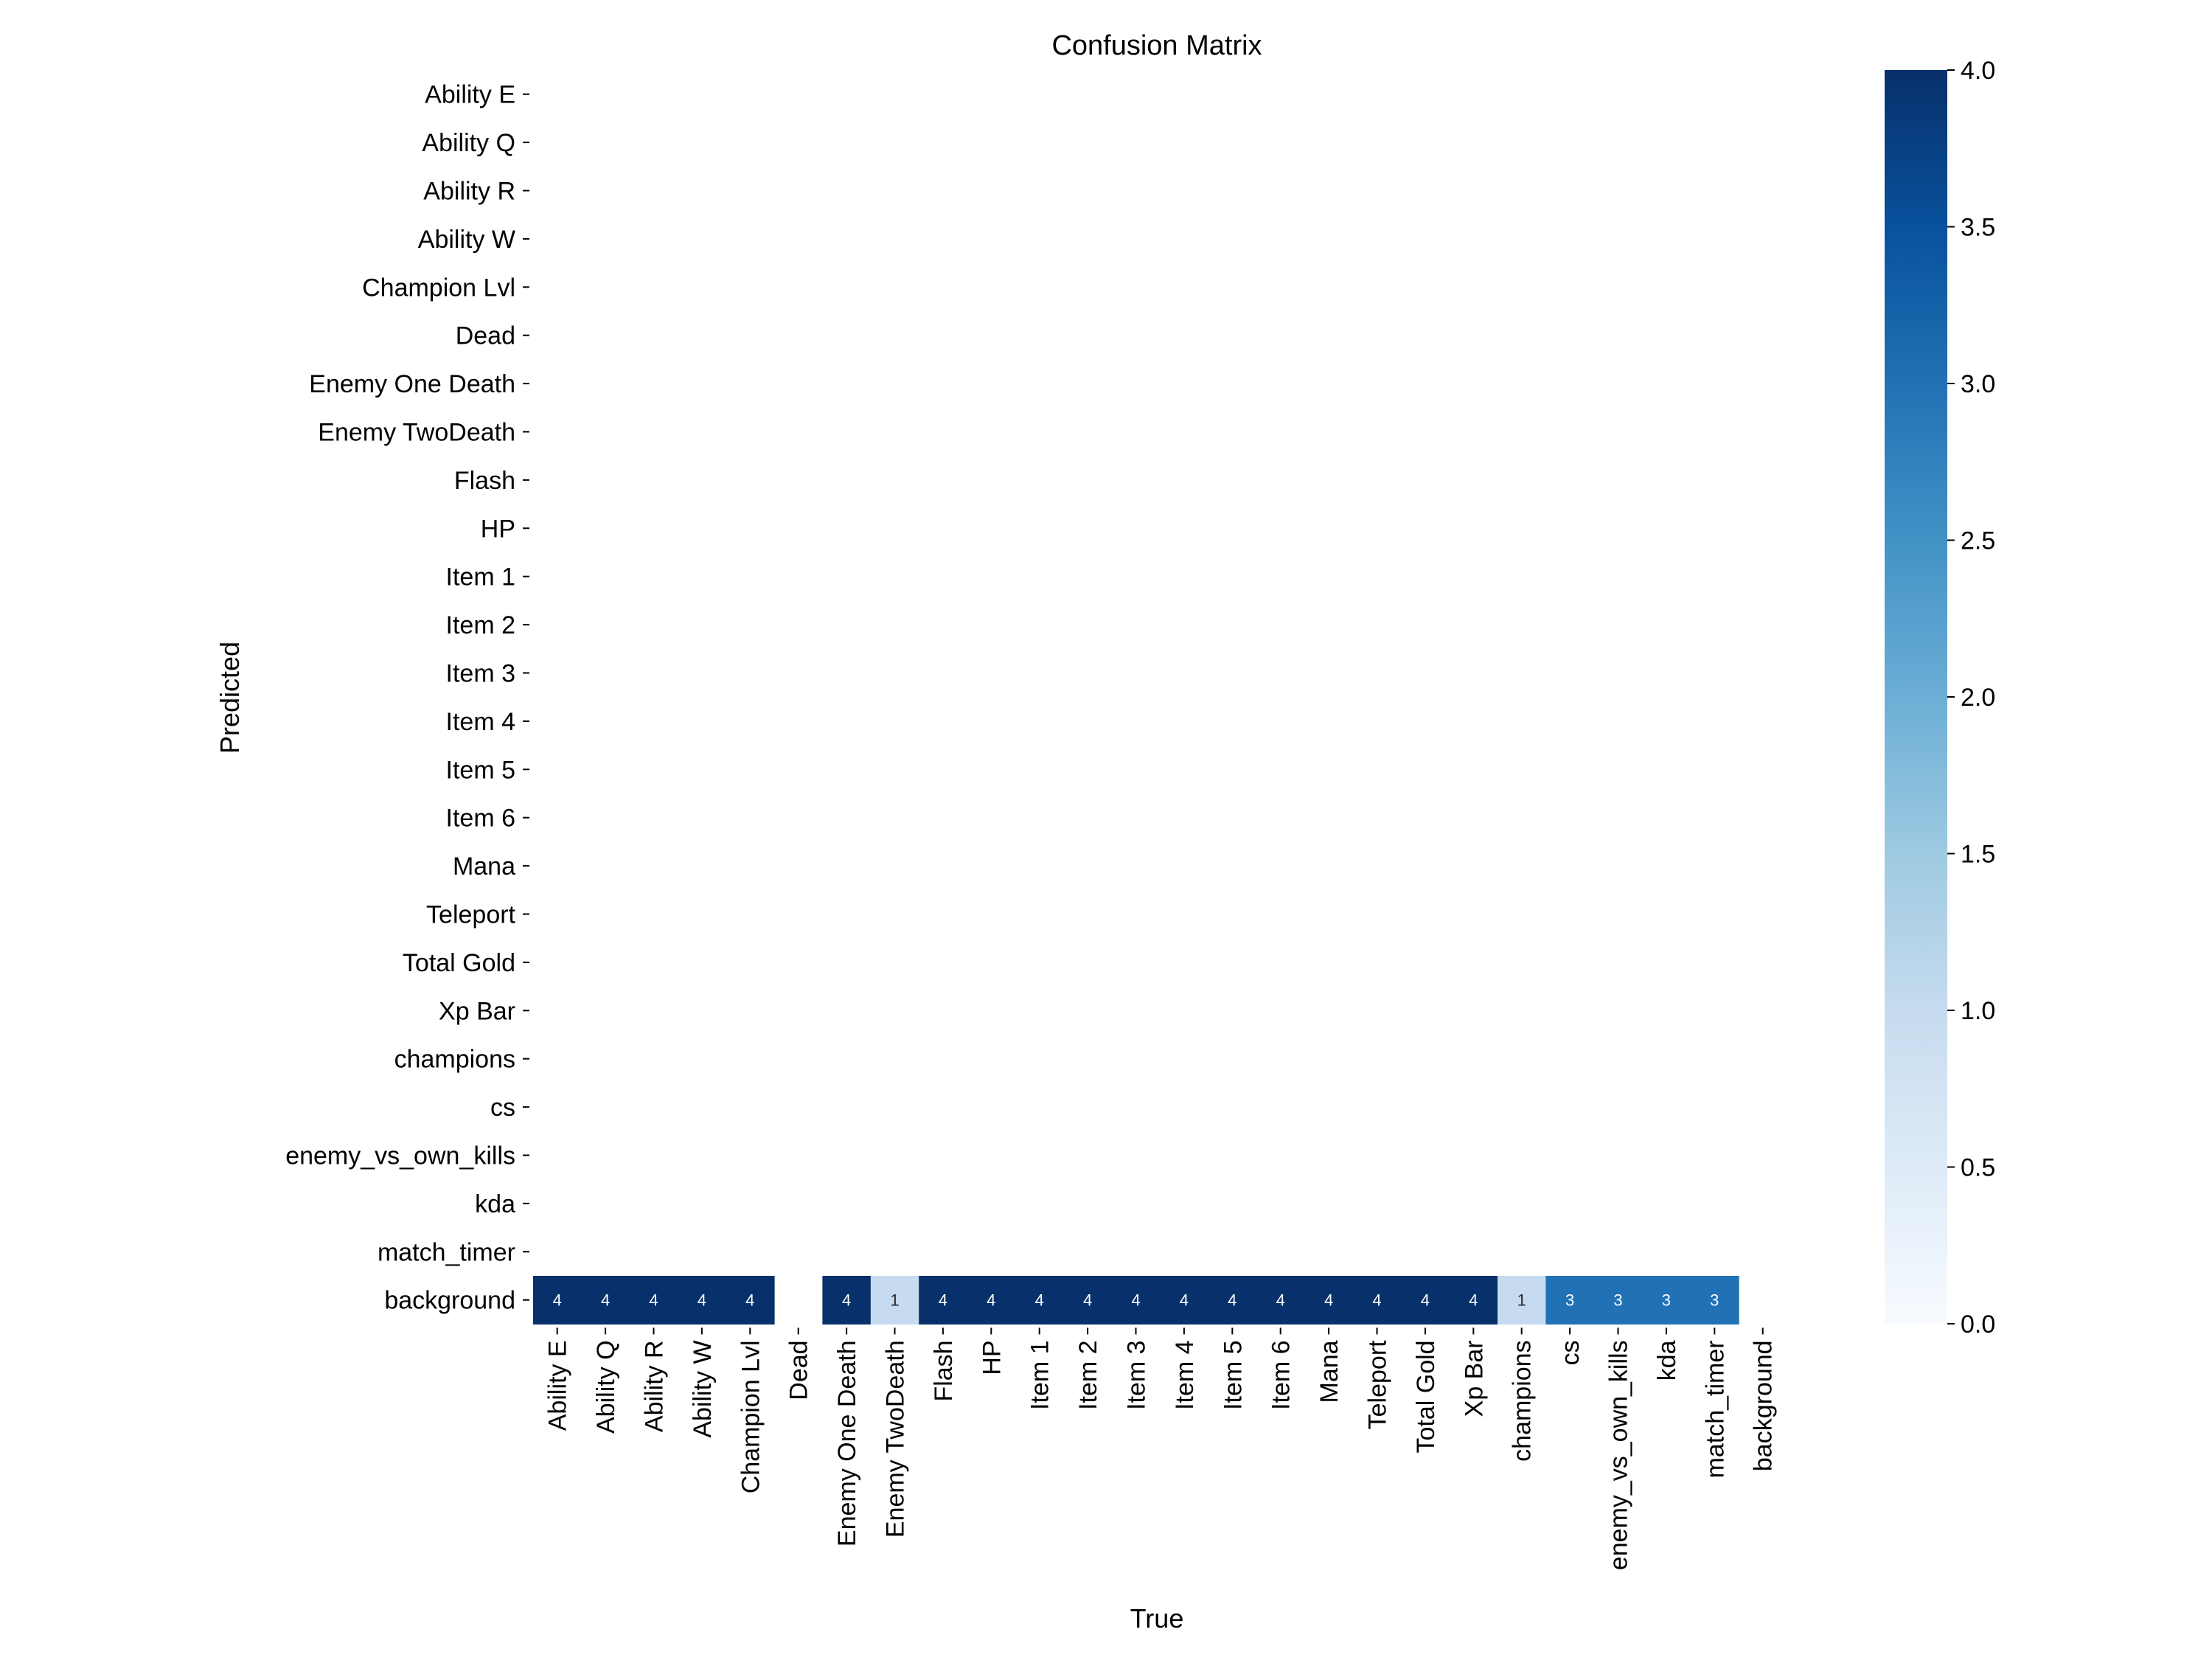  What do you see at coordinates (412, 384) in the screenshot?
I see `y-tick-label: Enemy One Death` at bounding box center [412, 384].